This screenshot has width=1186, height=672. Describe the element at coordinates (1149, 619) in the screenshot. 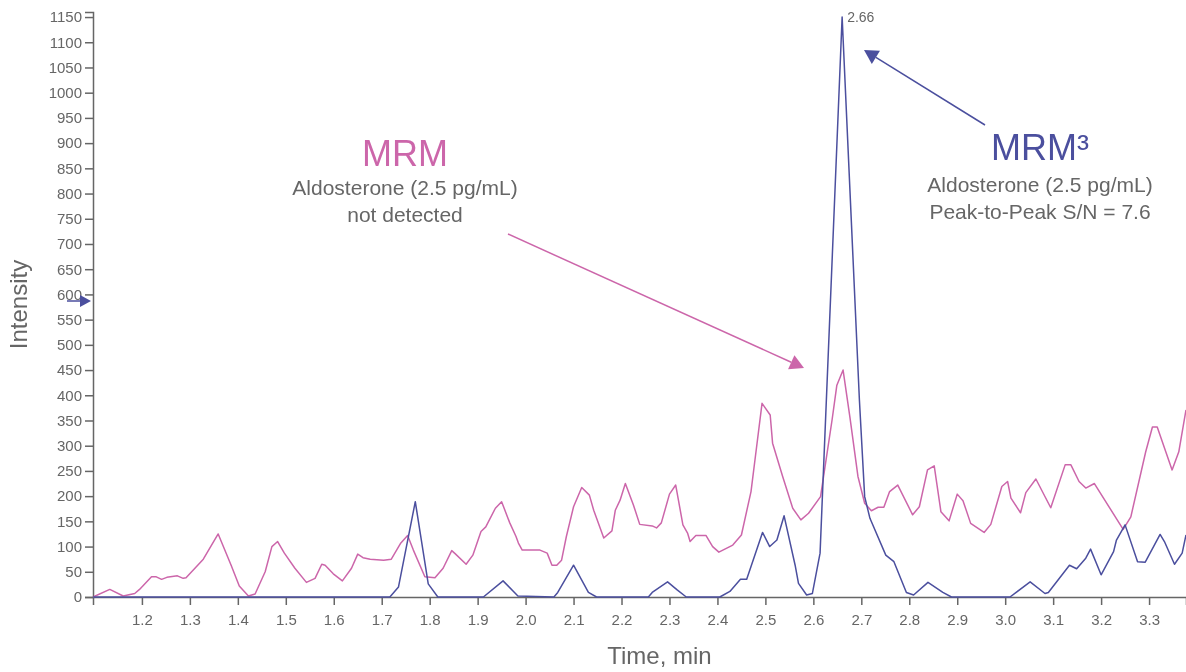

I see `x-tick-label: 3.3` at that location.